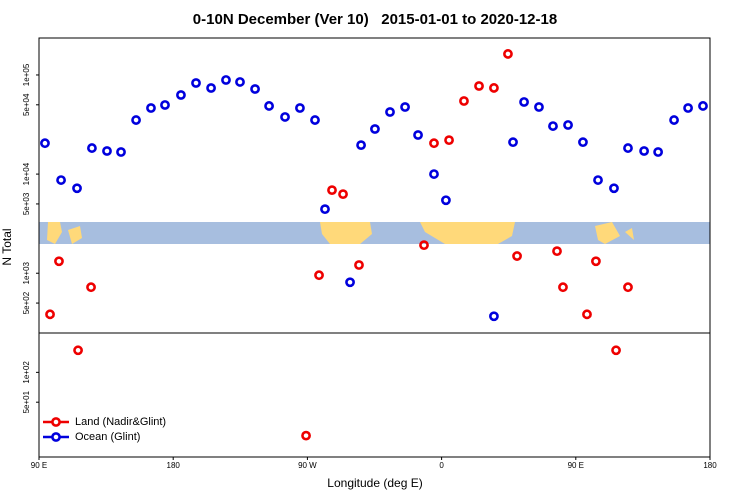 The width and height of the screenshot is (750, 500). What do you see at coordinates (104, 429) in the screenshot?
I see `legend: Land (Nadir&Glint) Ocean (Glint)` at bounding box center [104, 429].